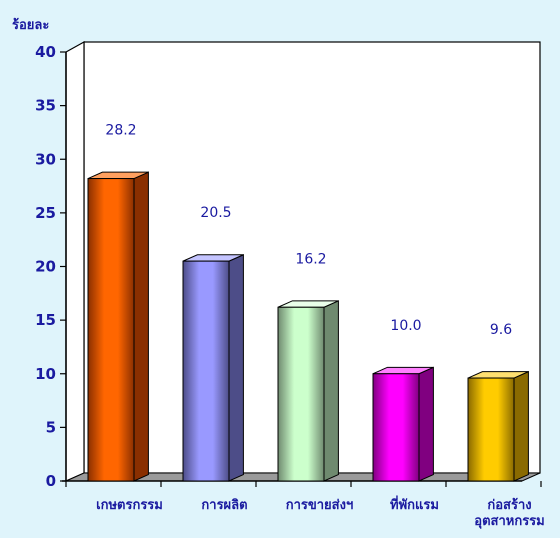 Image resolution: width=560 pixels, height=538 pixels. Describe the element at coordinates (51, 481) in the screenshot. I see `y-tick-label: 0` at that location.